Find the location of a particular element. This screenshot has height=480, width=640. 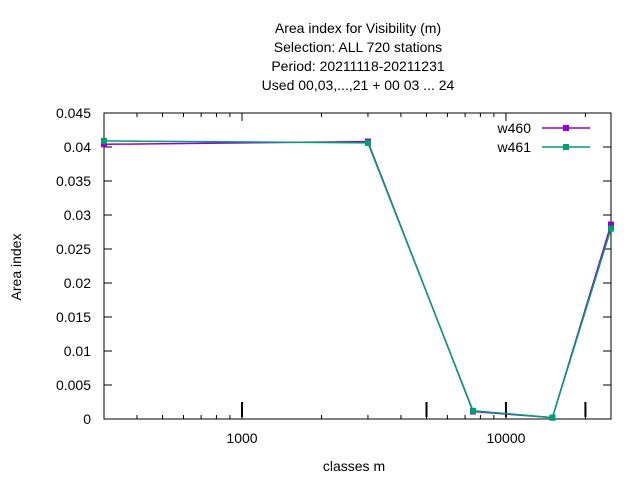

y-tick-label: 0.04 is located at coordinates (77, 147).